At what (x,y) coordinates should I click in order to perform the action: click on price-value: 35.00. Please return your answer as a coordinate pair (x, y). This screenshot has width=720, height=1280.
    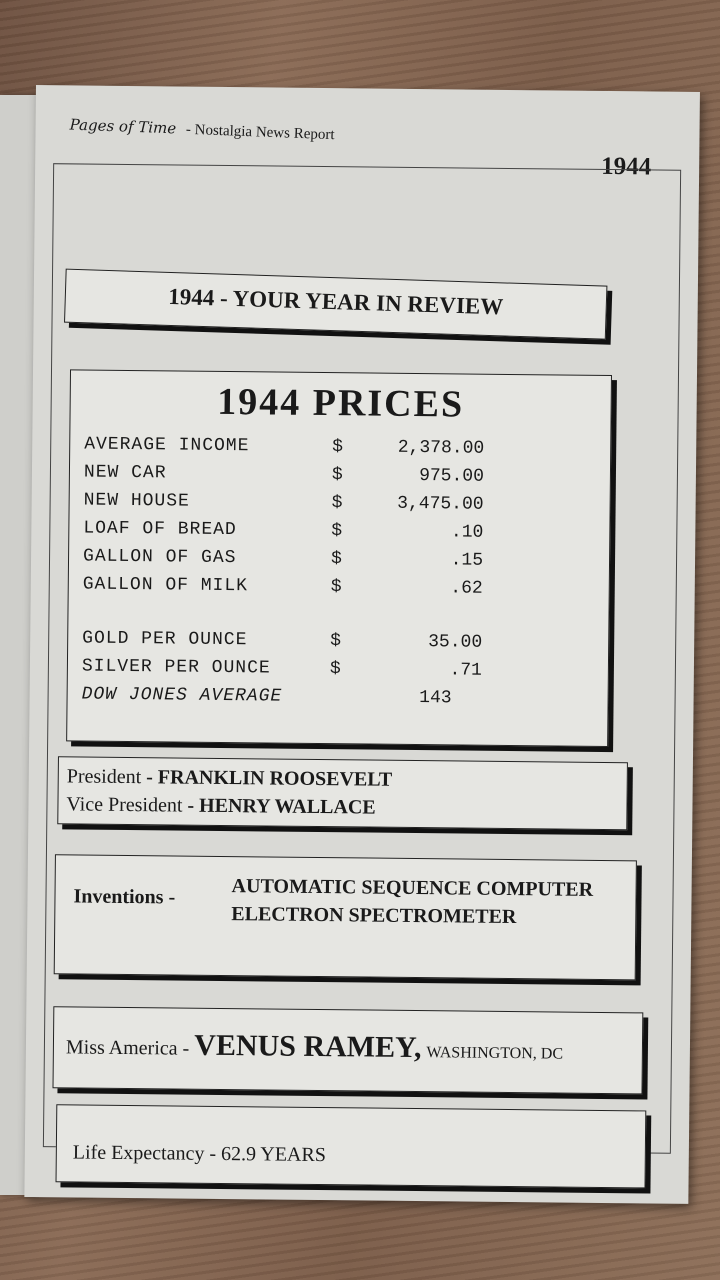
    Looking at the image, I should click on (455, 642).